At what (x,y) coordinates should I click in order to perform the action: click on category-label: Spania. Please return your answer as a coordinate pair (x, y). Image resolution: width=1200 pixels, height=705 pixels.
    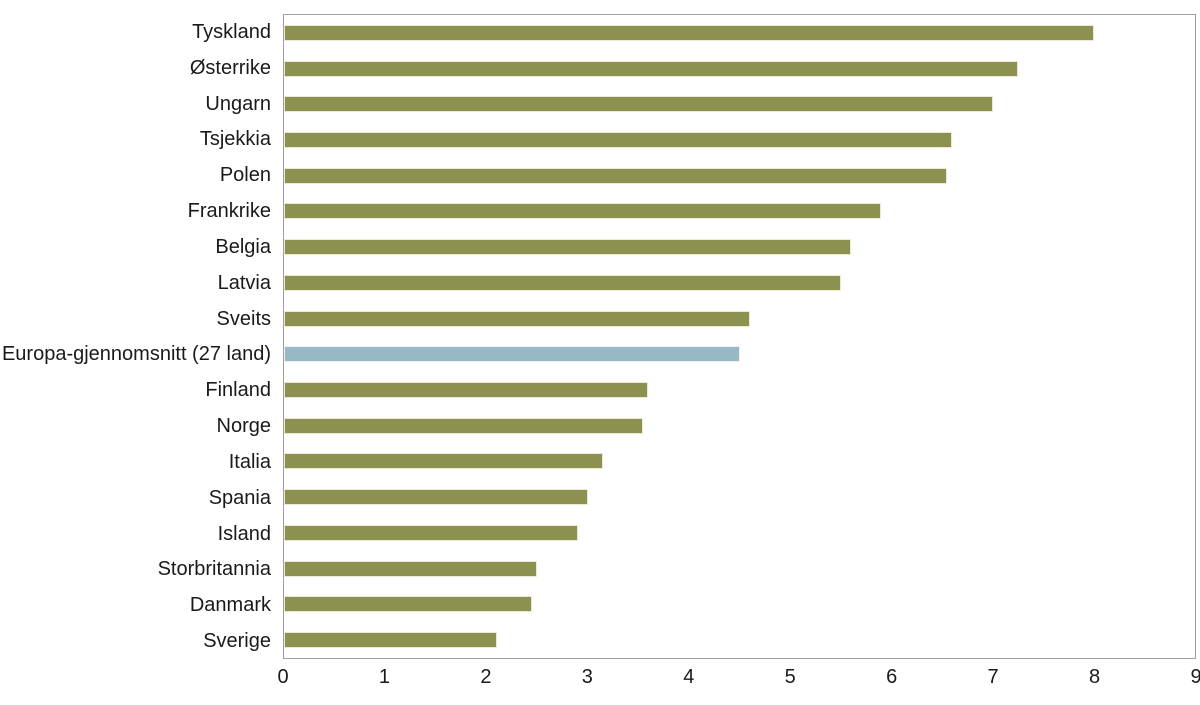
    Looking at the image, I should click on (239, 497).